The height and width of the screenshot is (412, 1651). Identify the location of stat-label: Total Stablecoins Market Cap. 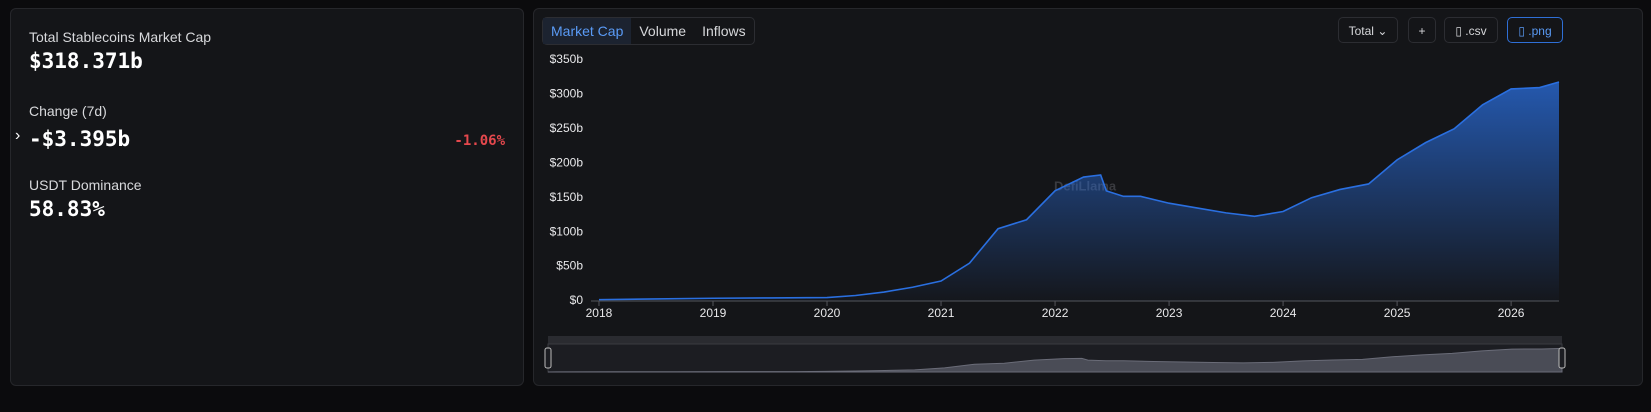
(120, 37).